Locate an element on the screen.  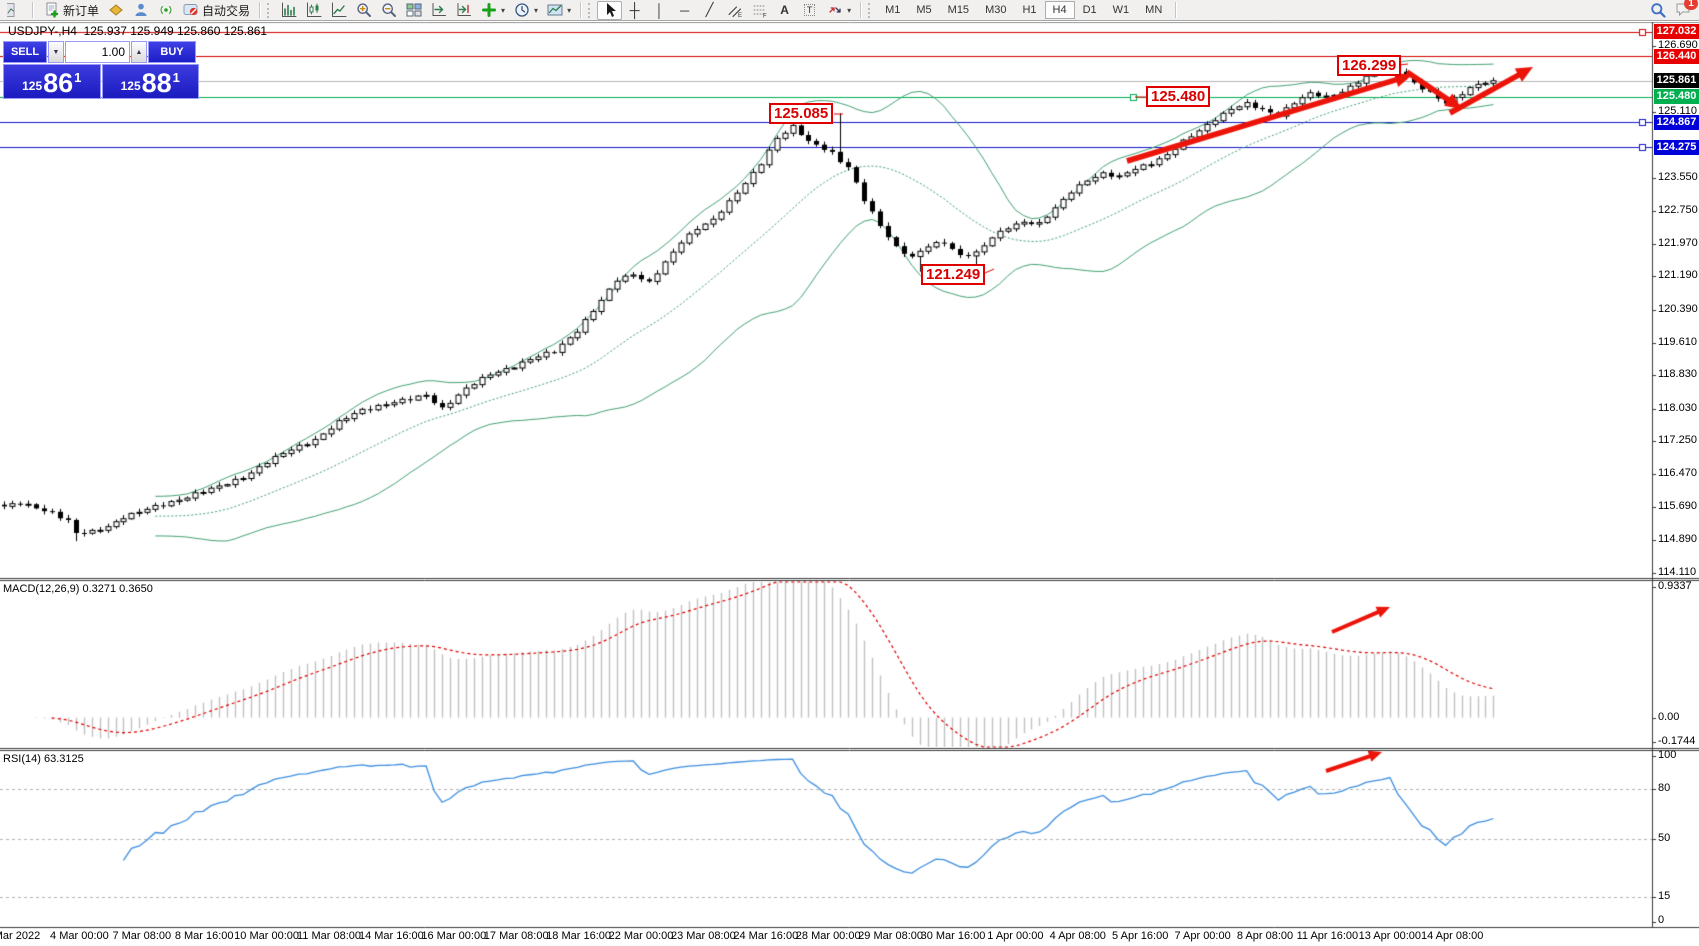
timeframe-m15-button: M15 is located at coordinates (958, 10).